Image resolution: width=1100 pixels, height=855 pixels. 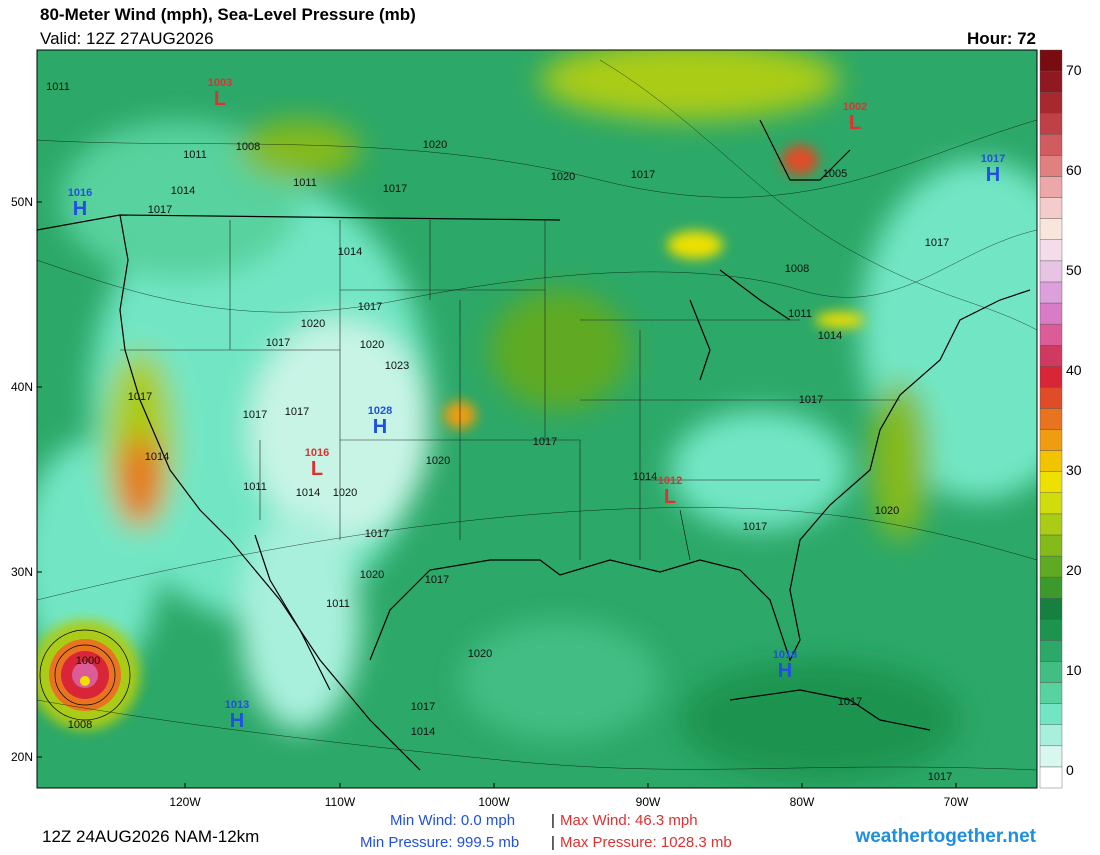 What do you see at coordinates (855, 107) in the screenshot?
I see `center-pressure: 1002` at bounding box center [855, 107].